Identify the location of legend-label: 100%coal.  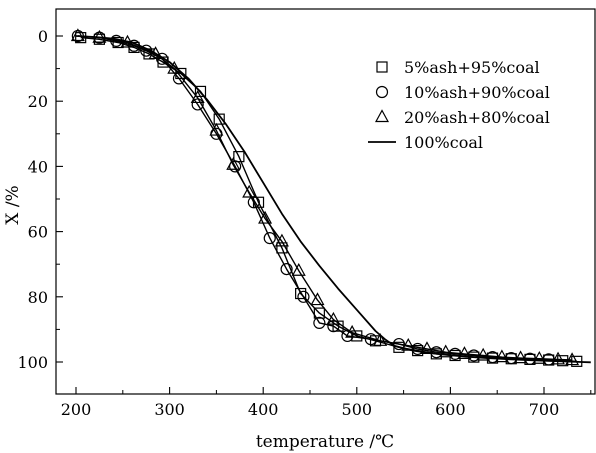
(443, 142).